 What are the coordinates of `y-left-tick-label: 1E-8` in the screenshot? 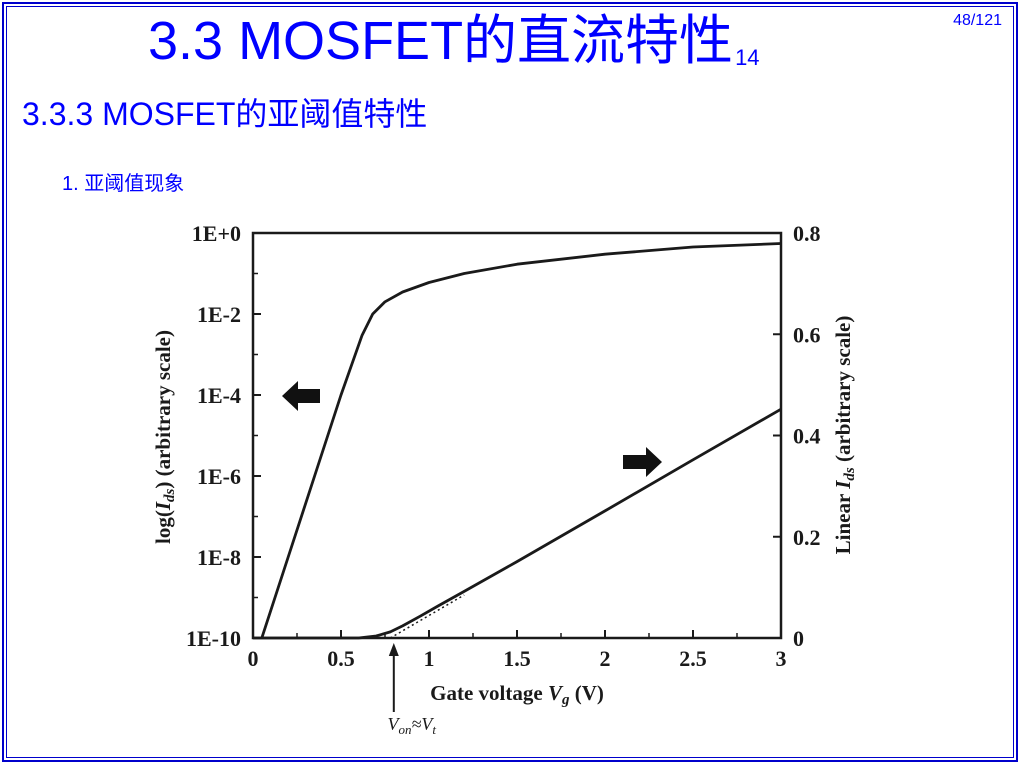 It's located at (219, 557).